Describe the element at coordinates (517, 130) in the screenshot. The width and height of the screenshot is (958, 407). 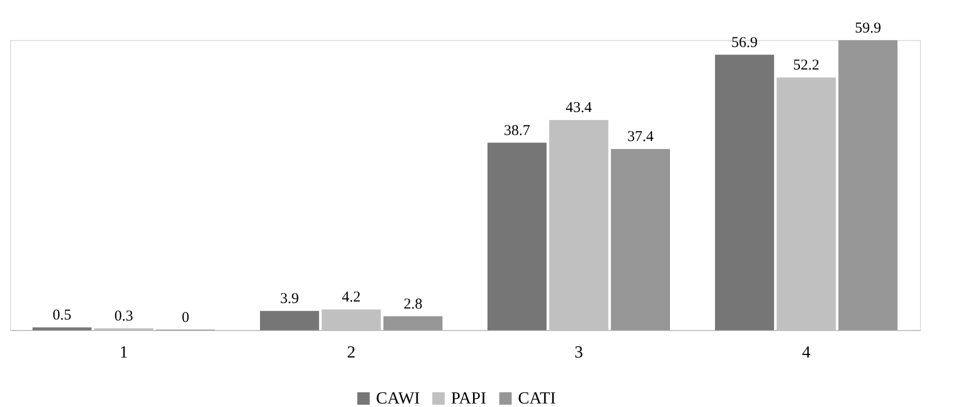
I see `data-label: 38.7` at that location.